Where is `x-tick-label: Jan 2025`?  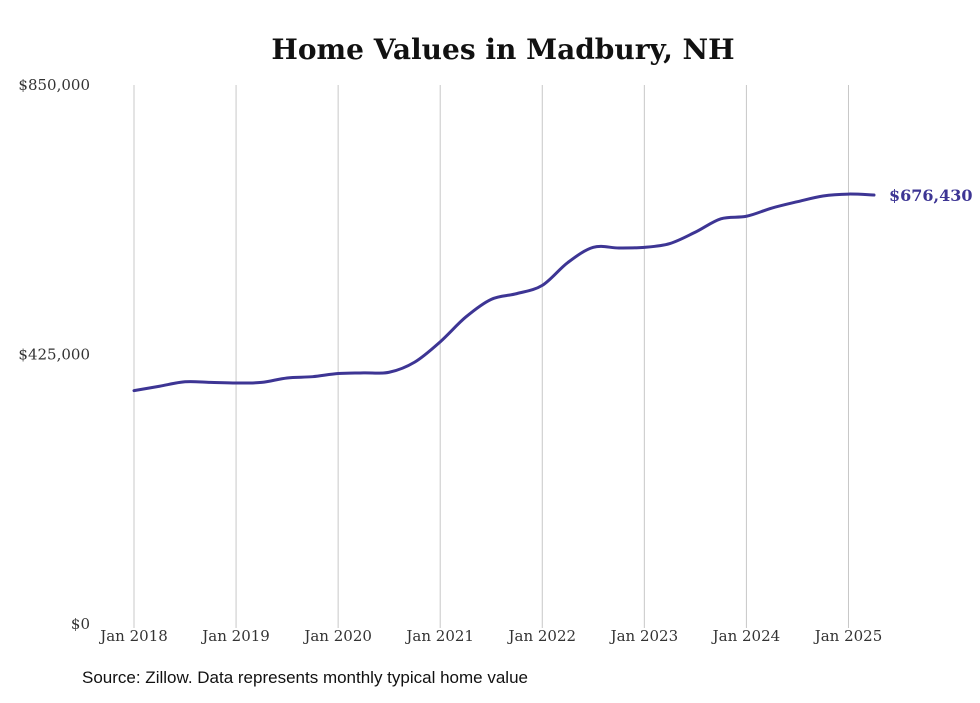 x-tick-label: Jan 2025 is located at coordinates (848, 636).